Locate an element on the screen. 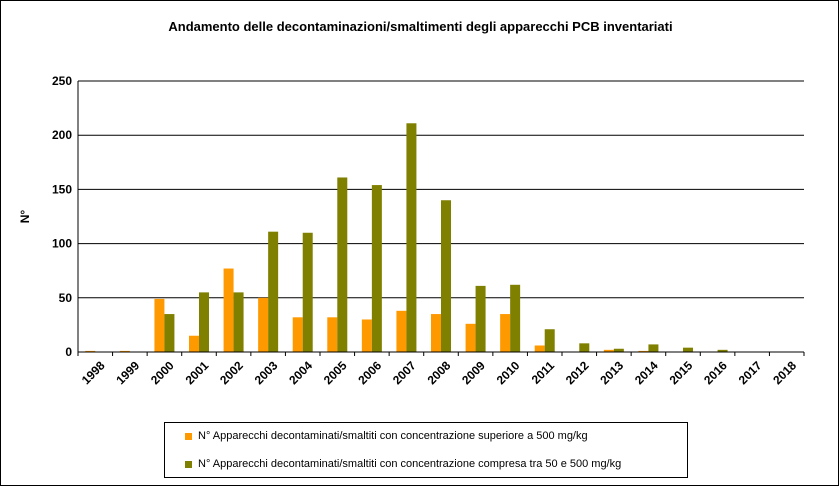  x-tick-label: 2010 is located at coordinates (508, 372).